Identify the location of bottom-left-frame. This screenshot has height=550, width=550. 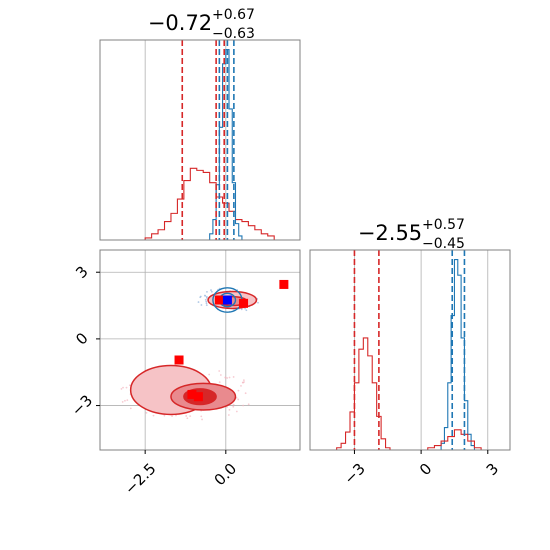
(200, 350).